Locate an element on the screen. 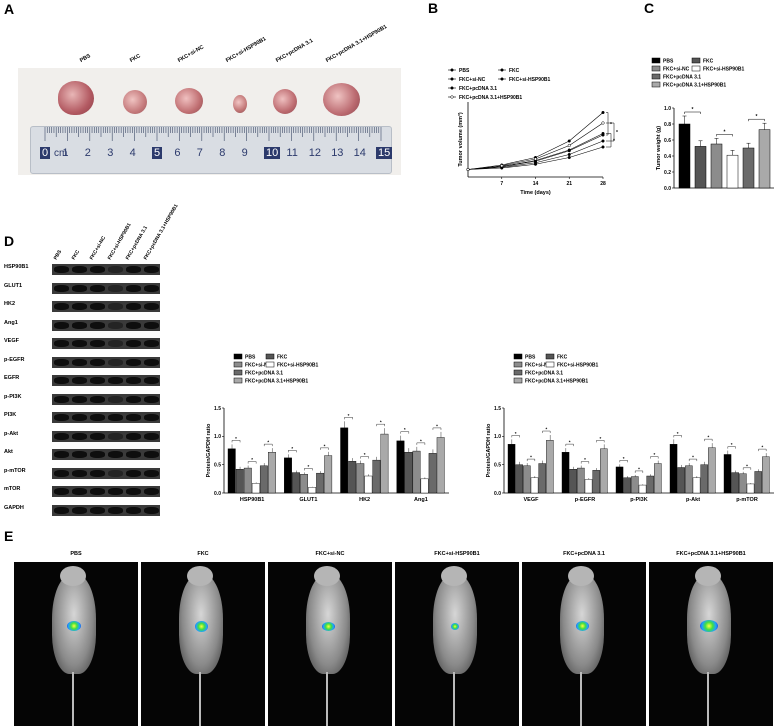 The width and height of the screenshot is (782, 726). y-tick-label: 0.4 is located at coordinates (667, 157).